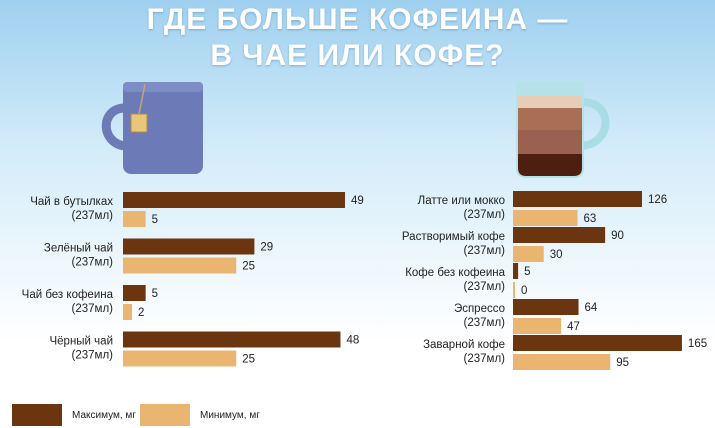 The image size is (715, 428). Describe the element at coordinates (165, 415) in the screenshot. I see `legend-min-swatch` at that location.